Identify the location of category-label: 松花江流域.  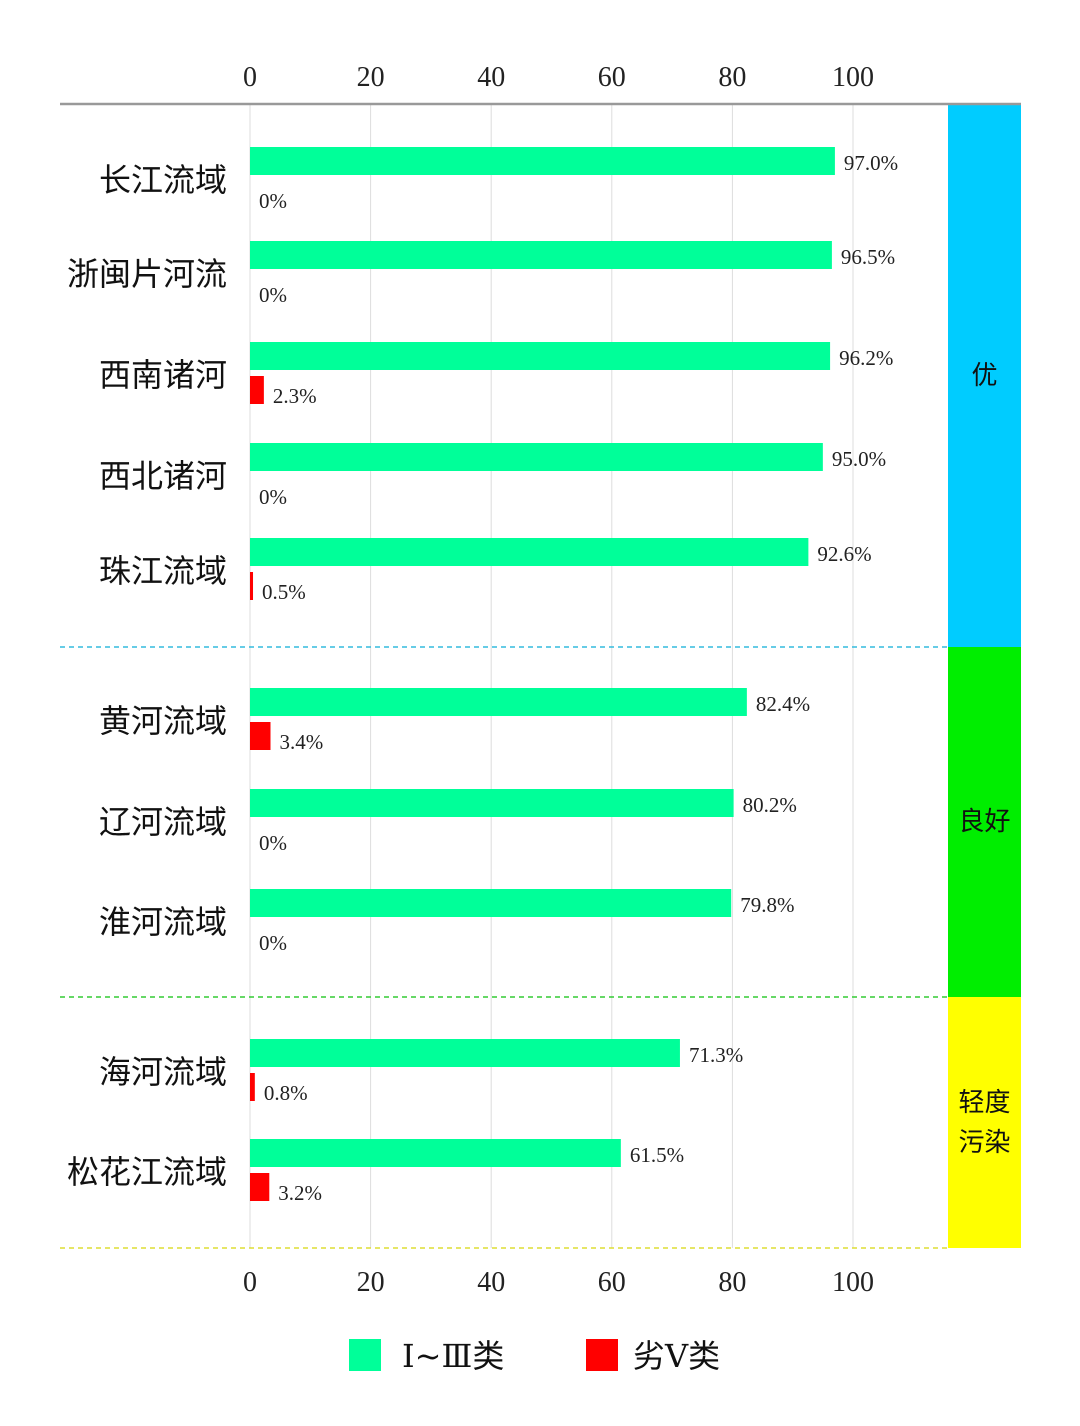
(147, 1172).